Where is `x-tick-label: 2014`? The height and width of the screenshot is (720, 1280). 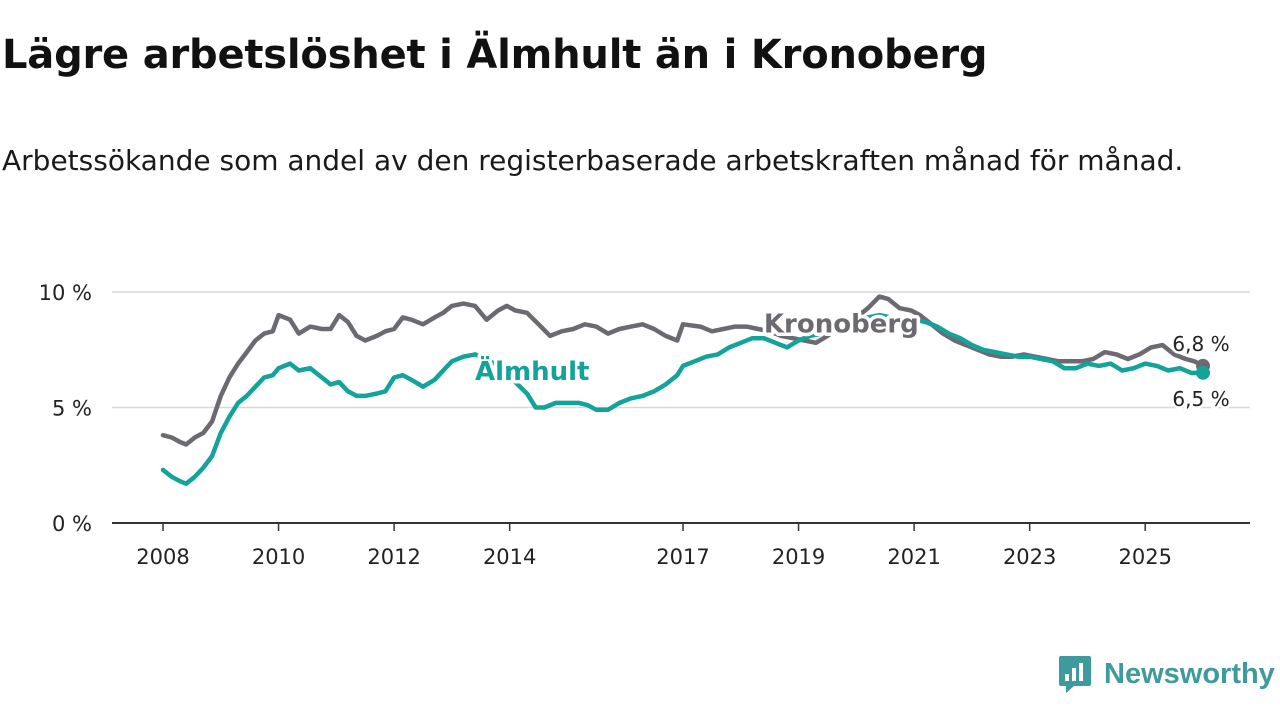
x-tick-label: 2014 is located at coordinates (509, 557).